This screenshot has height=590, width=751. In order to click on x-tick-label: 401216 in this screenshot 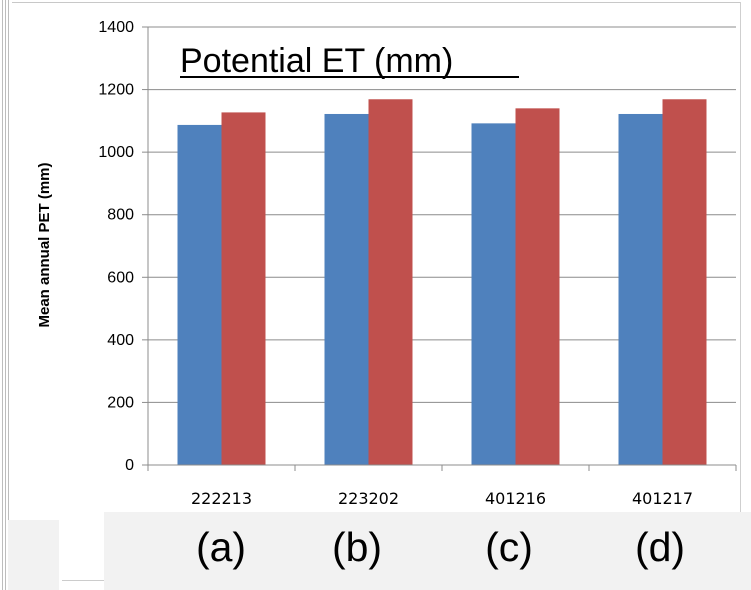, I will do `click(515, 498)`.